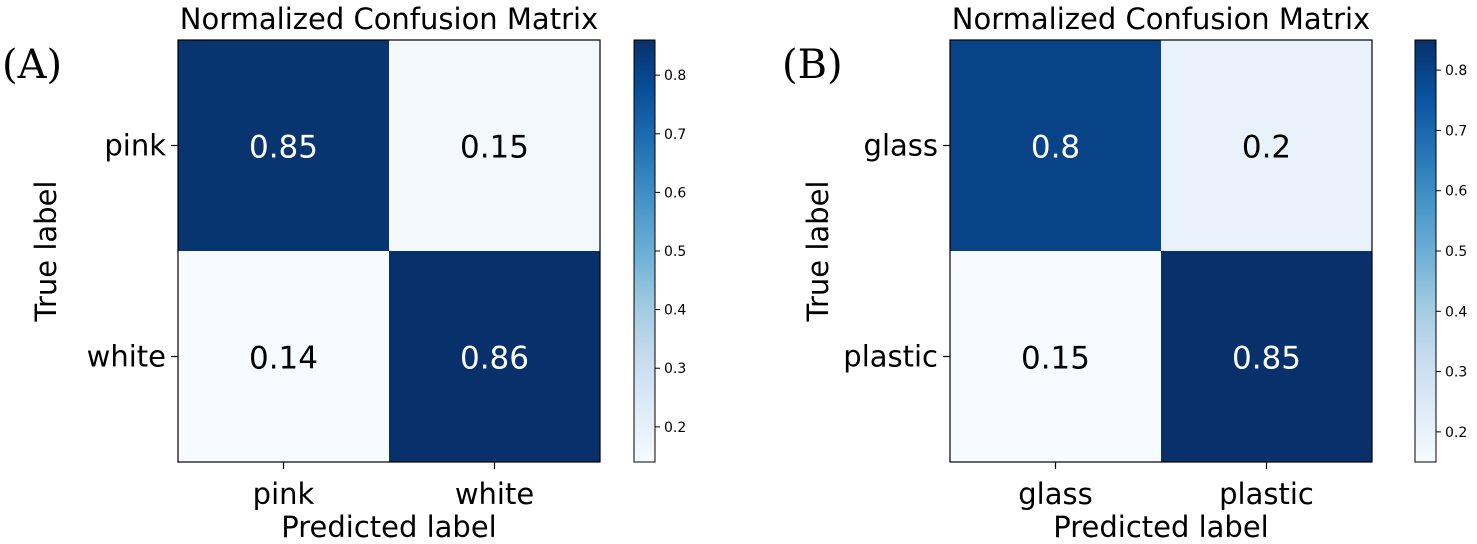 The height and width of the screenshot is (544, 1477). I want to click on cell-value-0-0: 0.85, so click(283, 148).